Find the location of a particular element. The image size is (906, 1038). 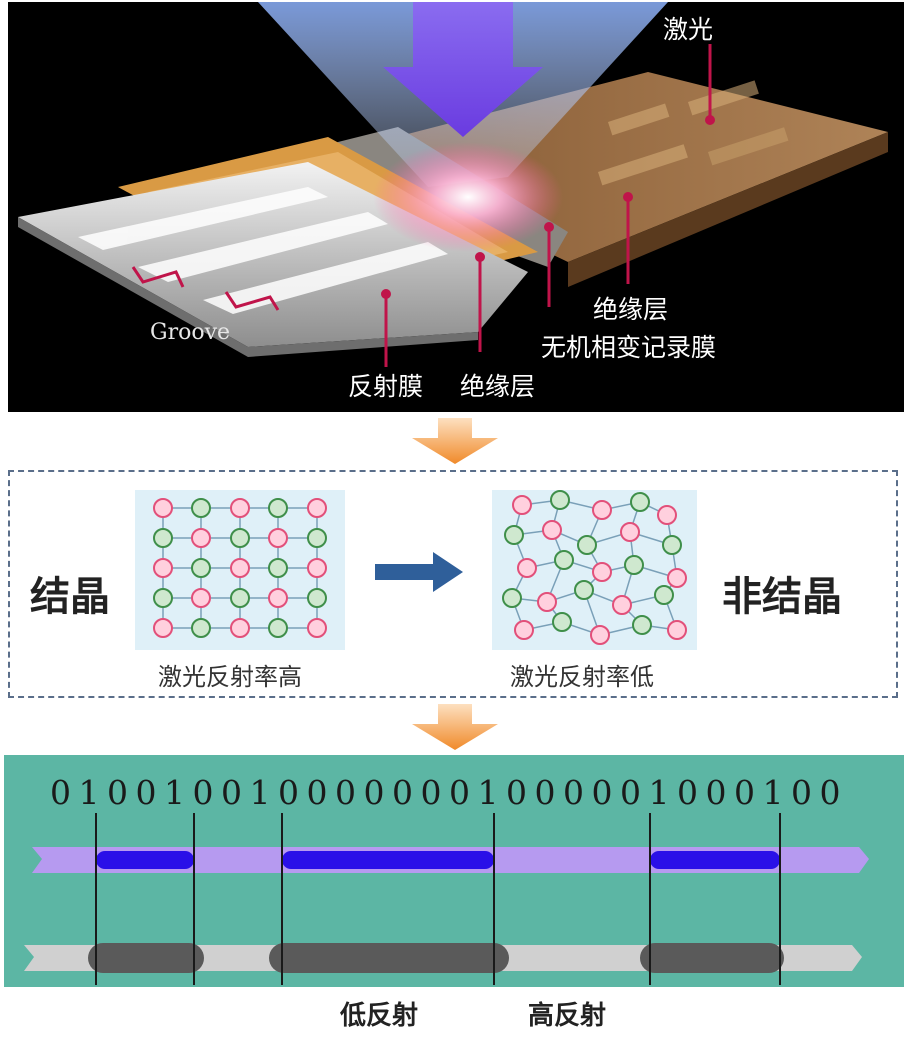

label-insulation-bottom: 绝缘层 is located at coordinates (498, 386).